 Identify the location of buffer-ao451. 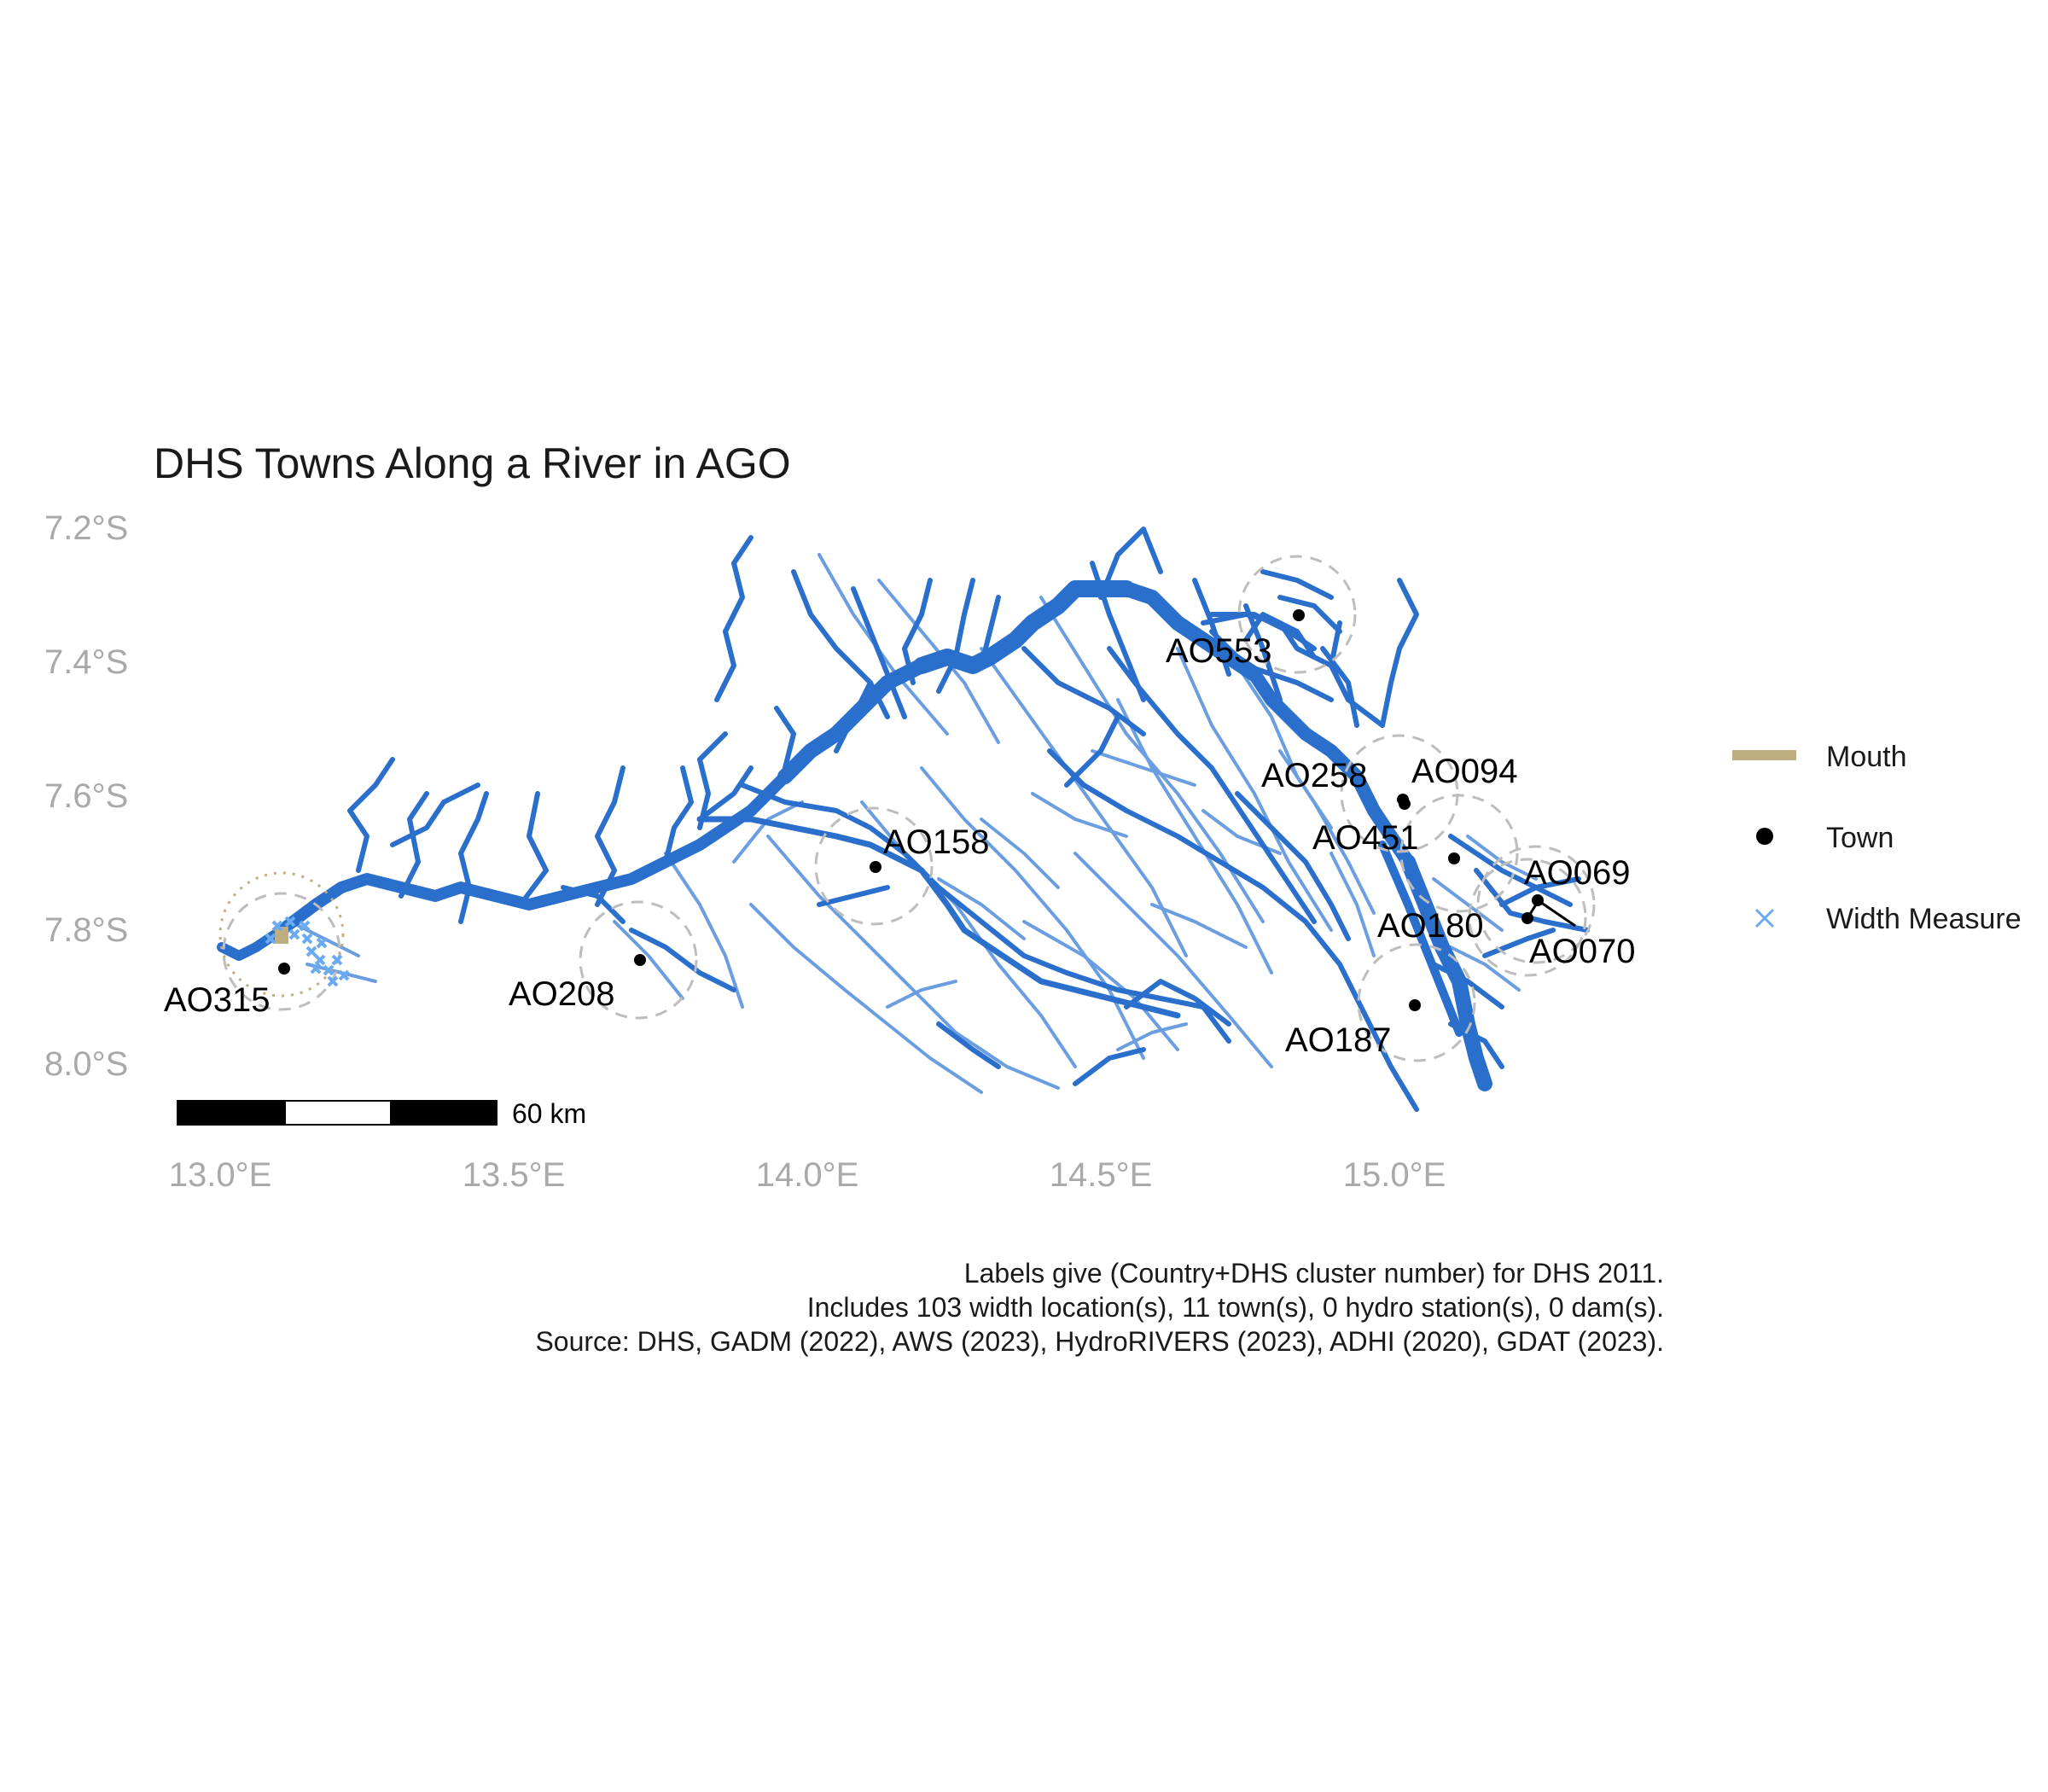
(1459, 853).